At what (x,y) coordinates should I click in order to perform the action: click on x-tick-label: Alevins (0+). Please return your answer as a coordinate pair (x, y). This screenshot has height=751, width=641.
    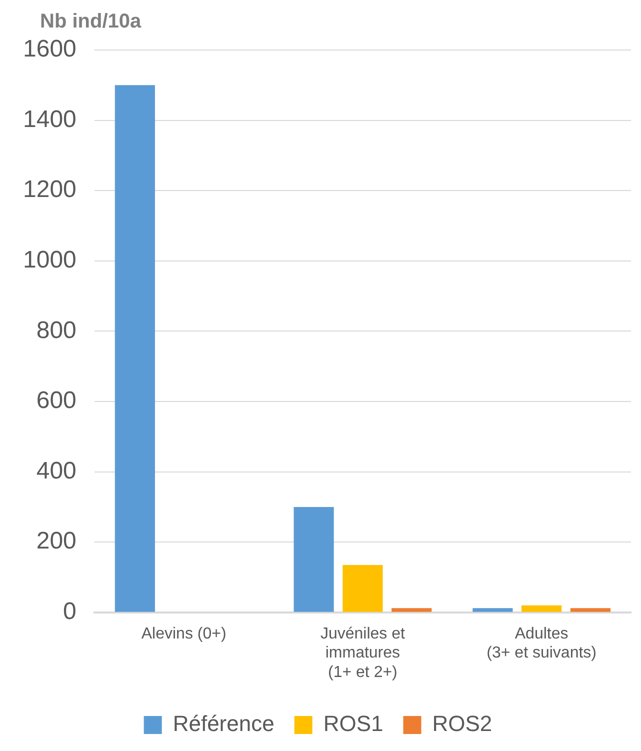
    Looking at the image, I should click on (183, 633).